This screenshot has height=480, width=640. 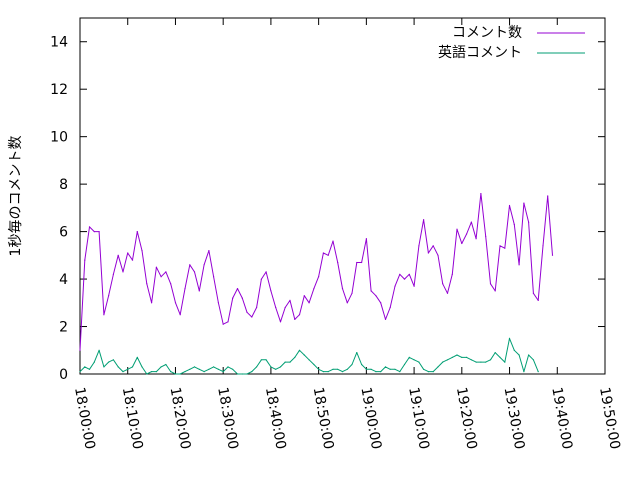 What do you see at coordinates (323, 418) in the screenshot?
I see `x-tick-label: 18:50:00` at bounding box center [323, 418].